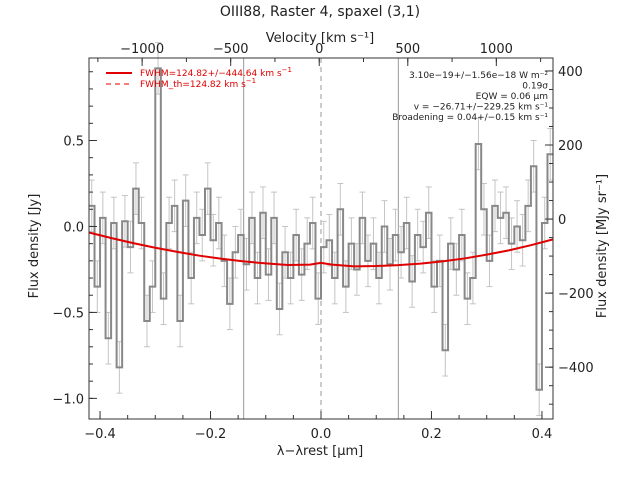  I want to click on y-tick-label-right: 400, so click(570, 72).